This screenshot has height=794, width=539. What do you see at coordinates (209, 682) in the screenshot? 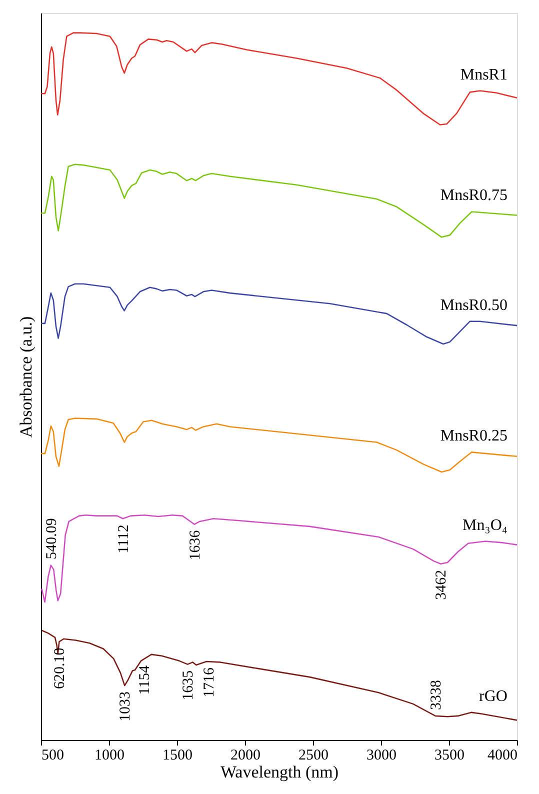
I see `annotation: 1716` at bounding box center [209, 682].